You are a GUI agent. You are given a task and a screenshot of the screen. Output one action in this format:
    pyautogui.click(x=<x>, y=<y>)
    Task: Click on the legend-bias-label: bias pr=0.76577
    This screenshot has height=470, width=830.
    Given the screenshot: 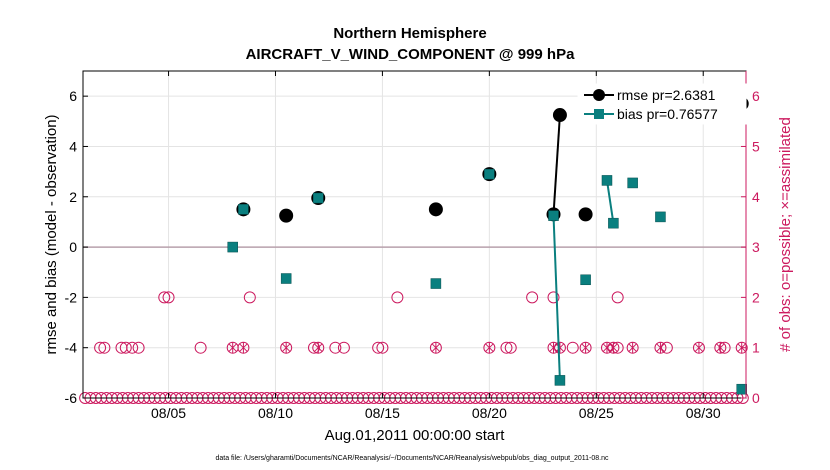 What is the action you would take?
    pyautogui.click(x=667, y=114)
    